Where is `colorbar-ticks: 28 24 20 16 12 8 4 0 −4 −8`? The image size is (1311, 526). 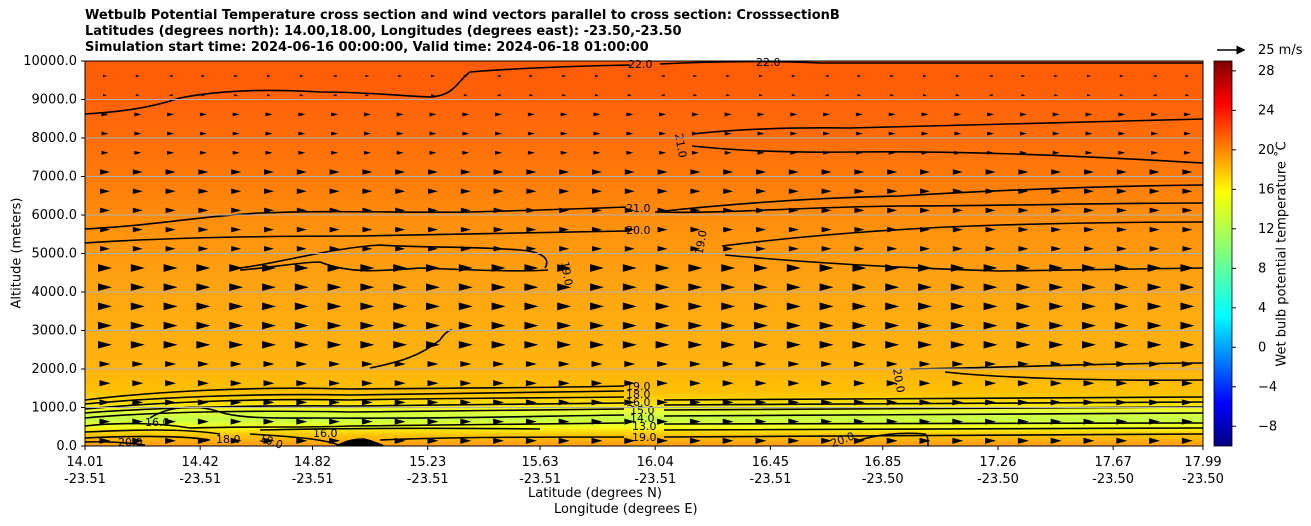
colorbar-ticks: 28 24 20 16 12 8 4 0 −4 −8 is located at coordinates (1254, 249).